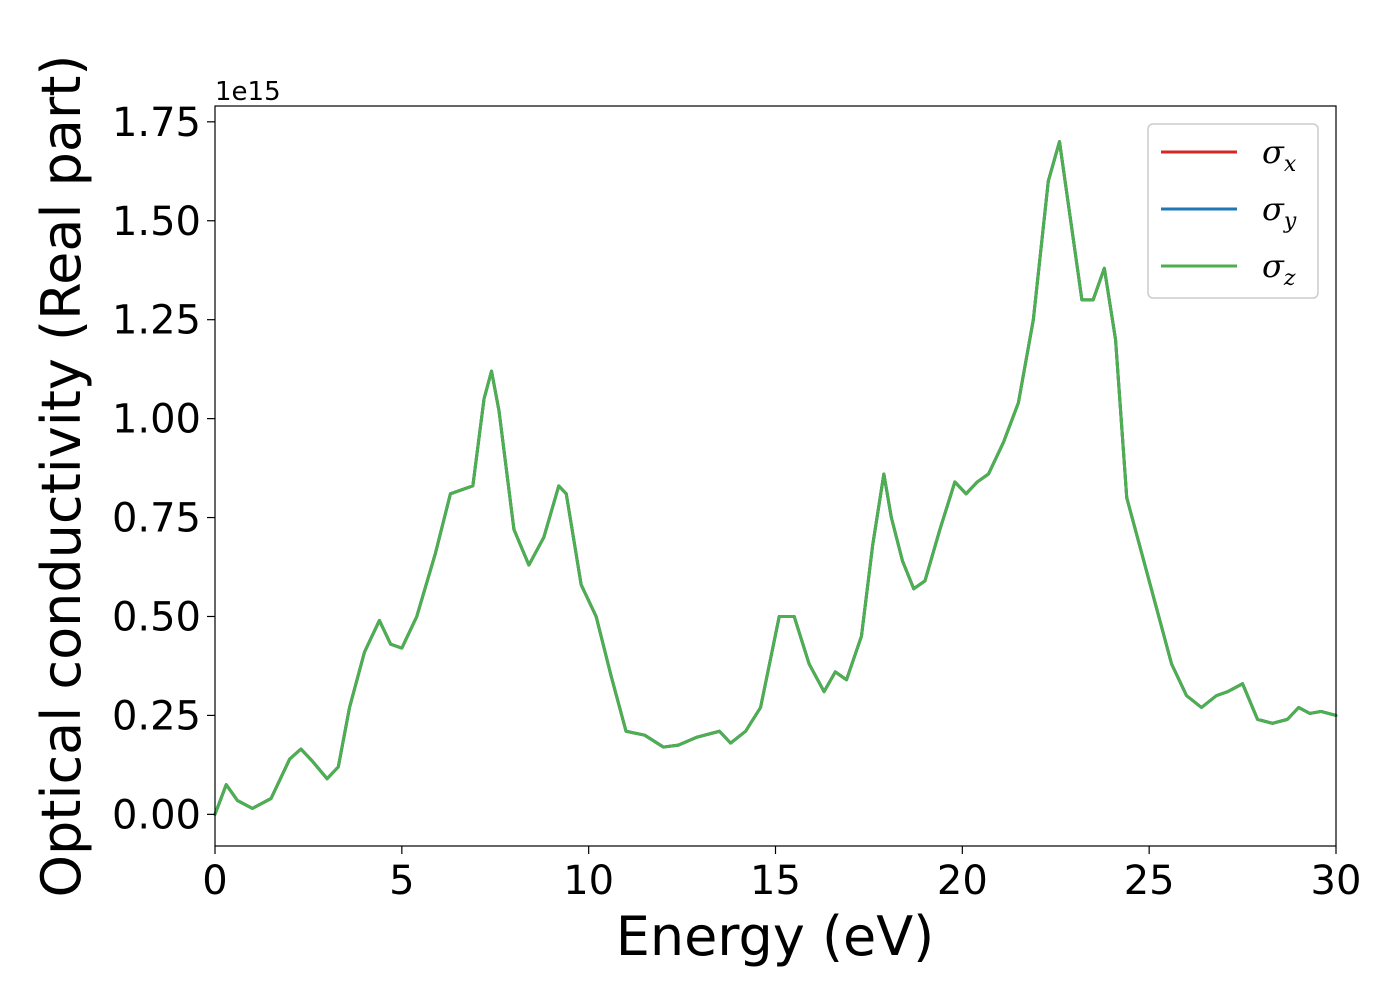 The width and height of the screenshot is (1400, 1000). I want to click on y-tick-label: 0.00, so click(156, 815).